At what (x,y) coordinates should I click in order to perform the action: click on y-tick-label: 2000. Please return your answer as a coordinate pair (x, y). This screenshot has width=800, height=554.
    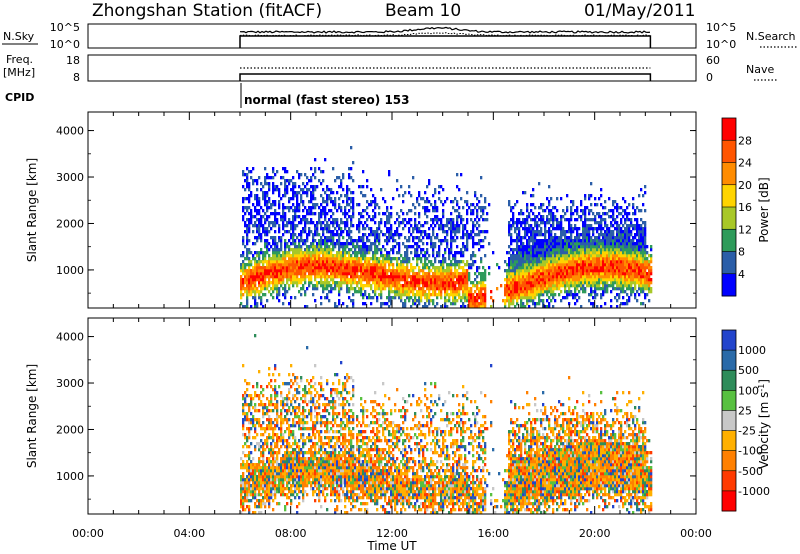
    Looking at the image, I should click on (70, 223).